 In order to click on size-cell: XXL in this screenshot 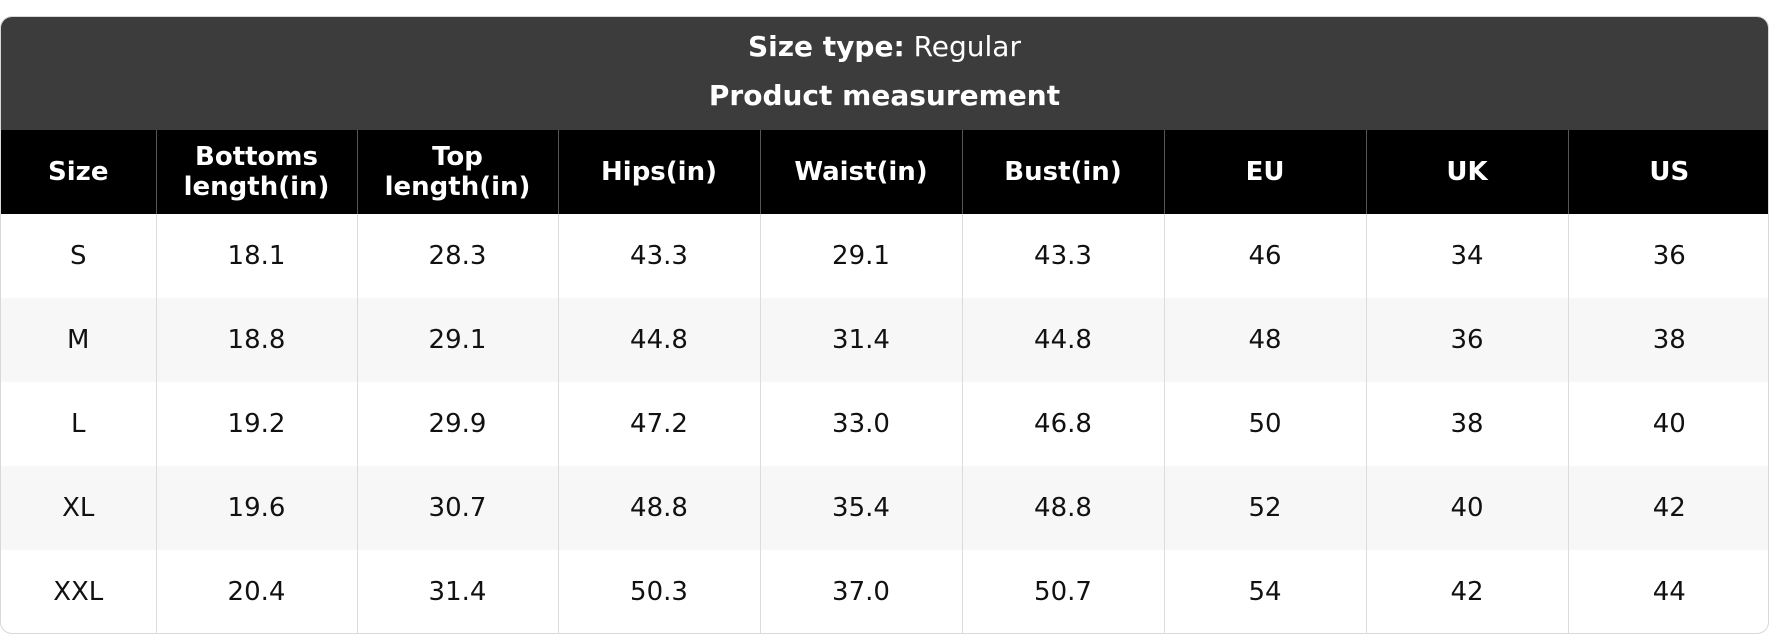, I will do `click(78, 592)`.